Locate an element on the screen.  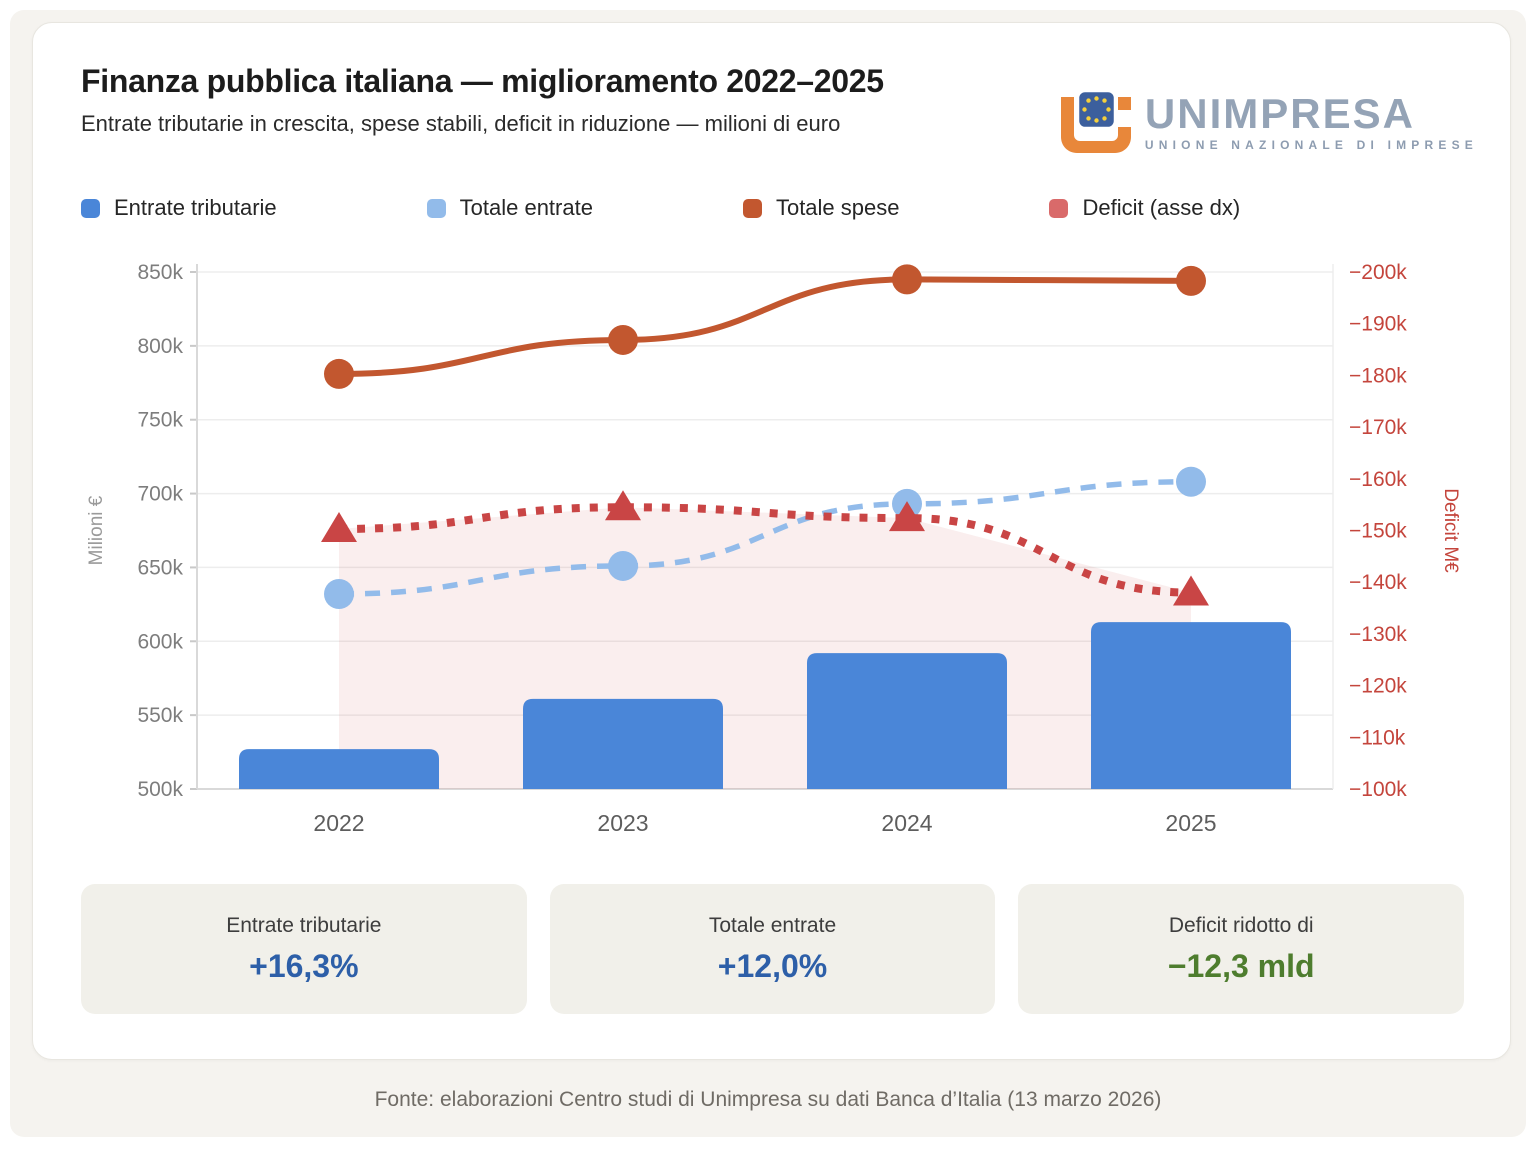
bar-2025 is located at coordinates (1191, 705).